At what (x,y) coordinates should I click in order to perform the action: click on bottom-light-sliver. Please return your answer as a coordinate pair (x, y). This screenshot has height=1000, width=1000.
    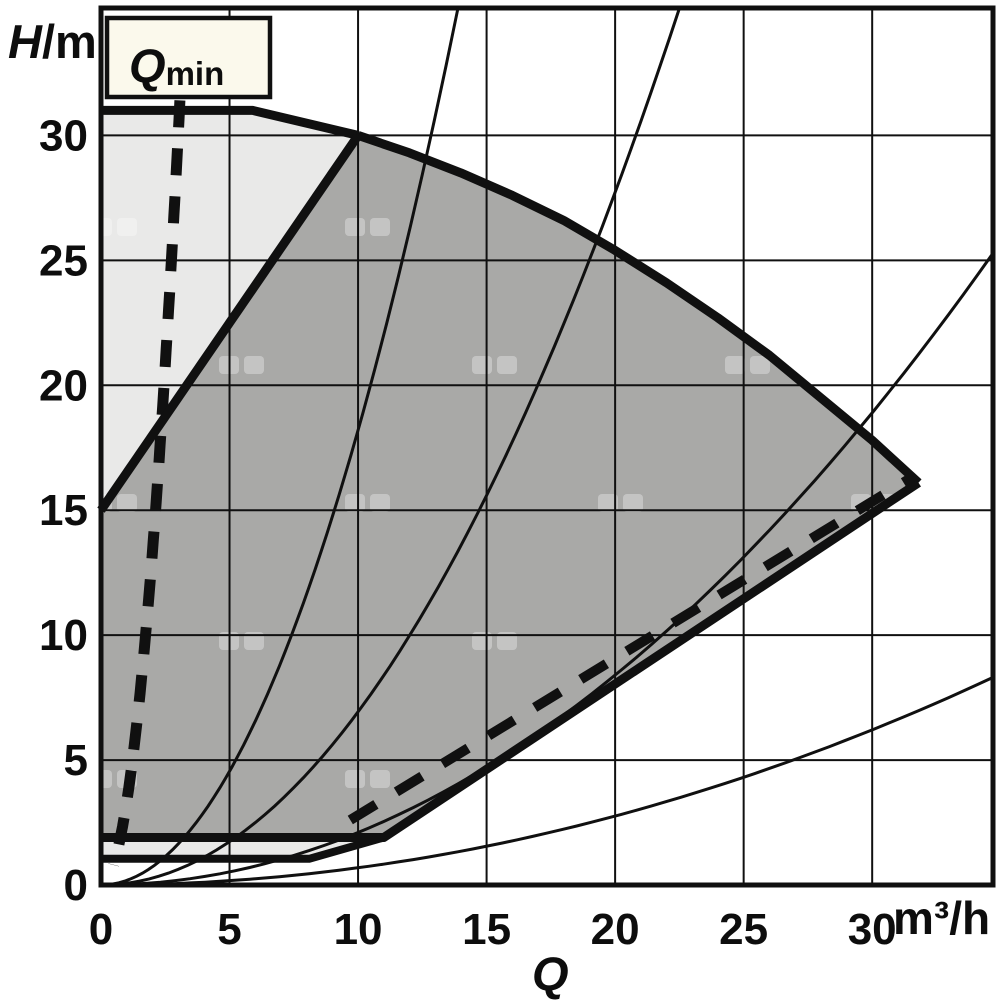
    Looking at the image, I should click on (241, 848).